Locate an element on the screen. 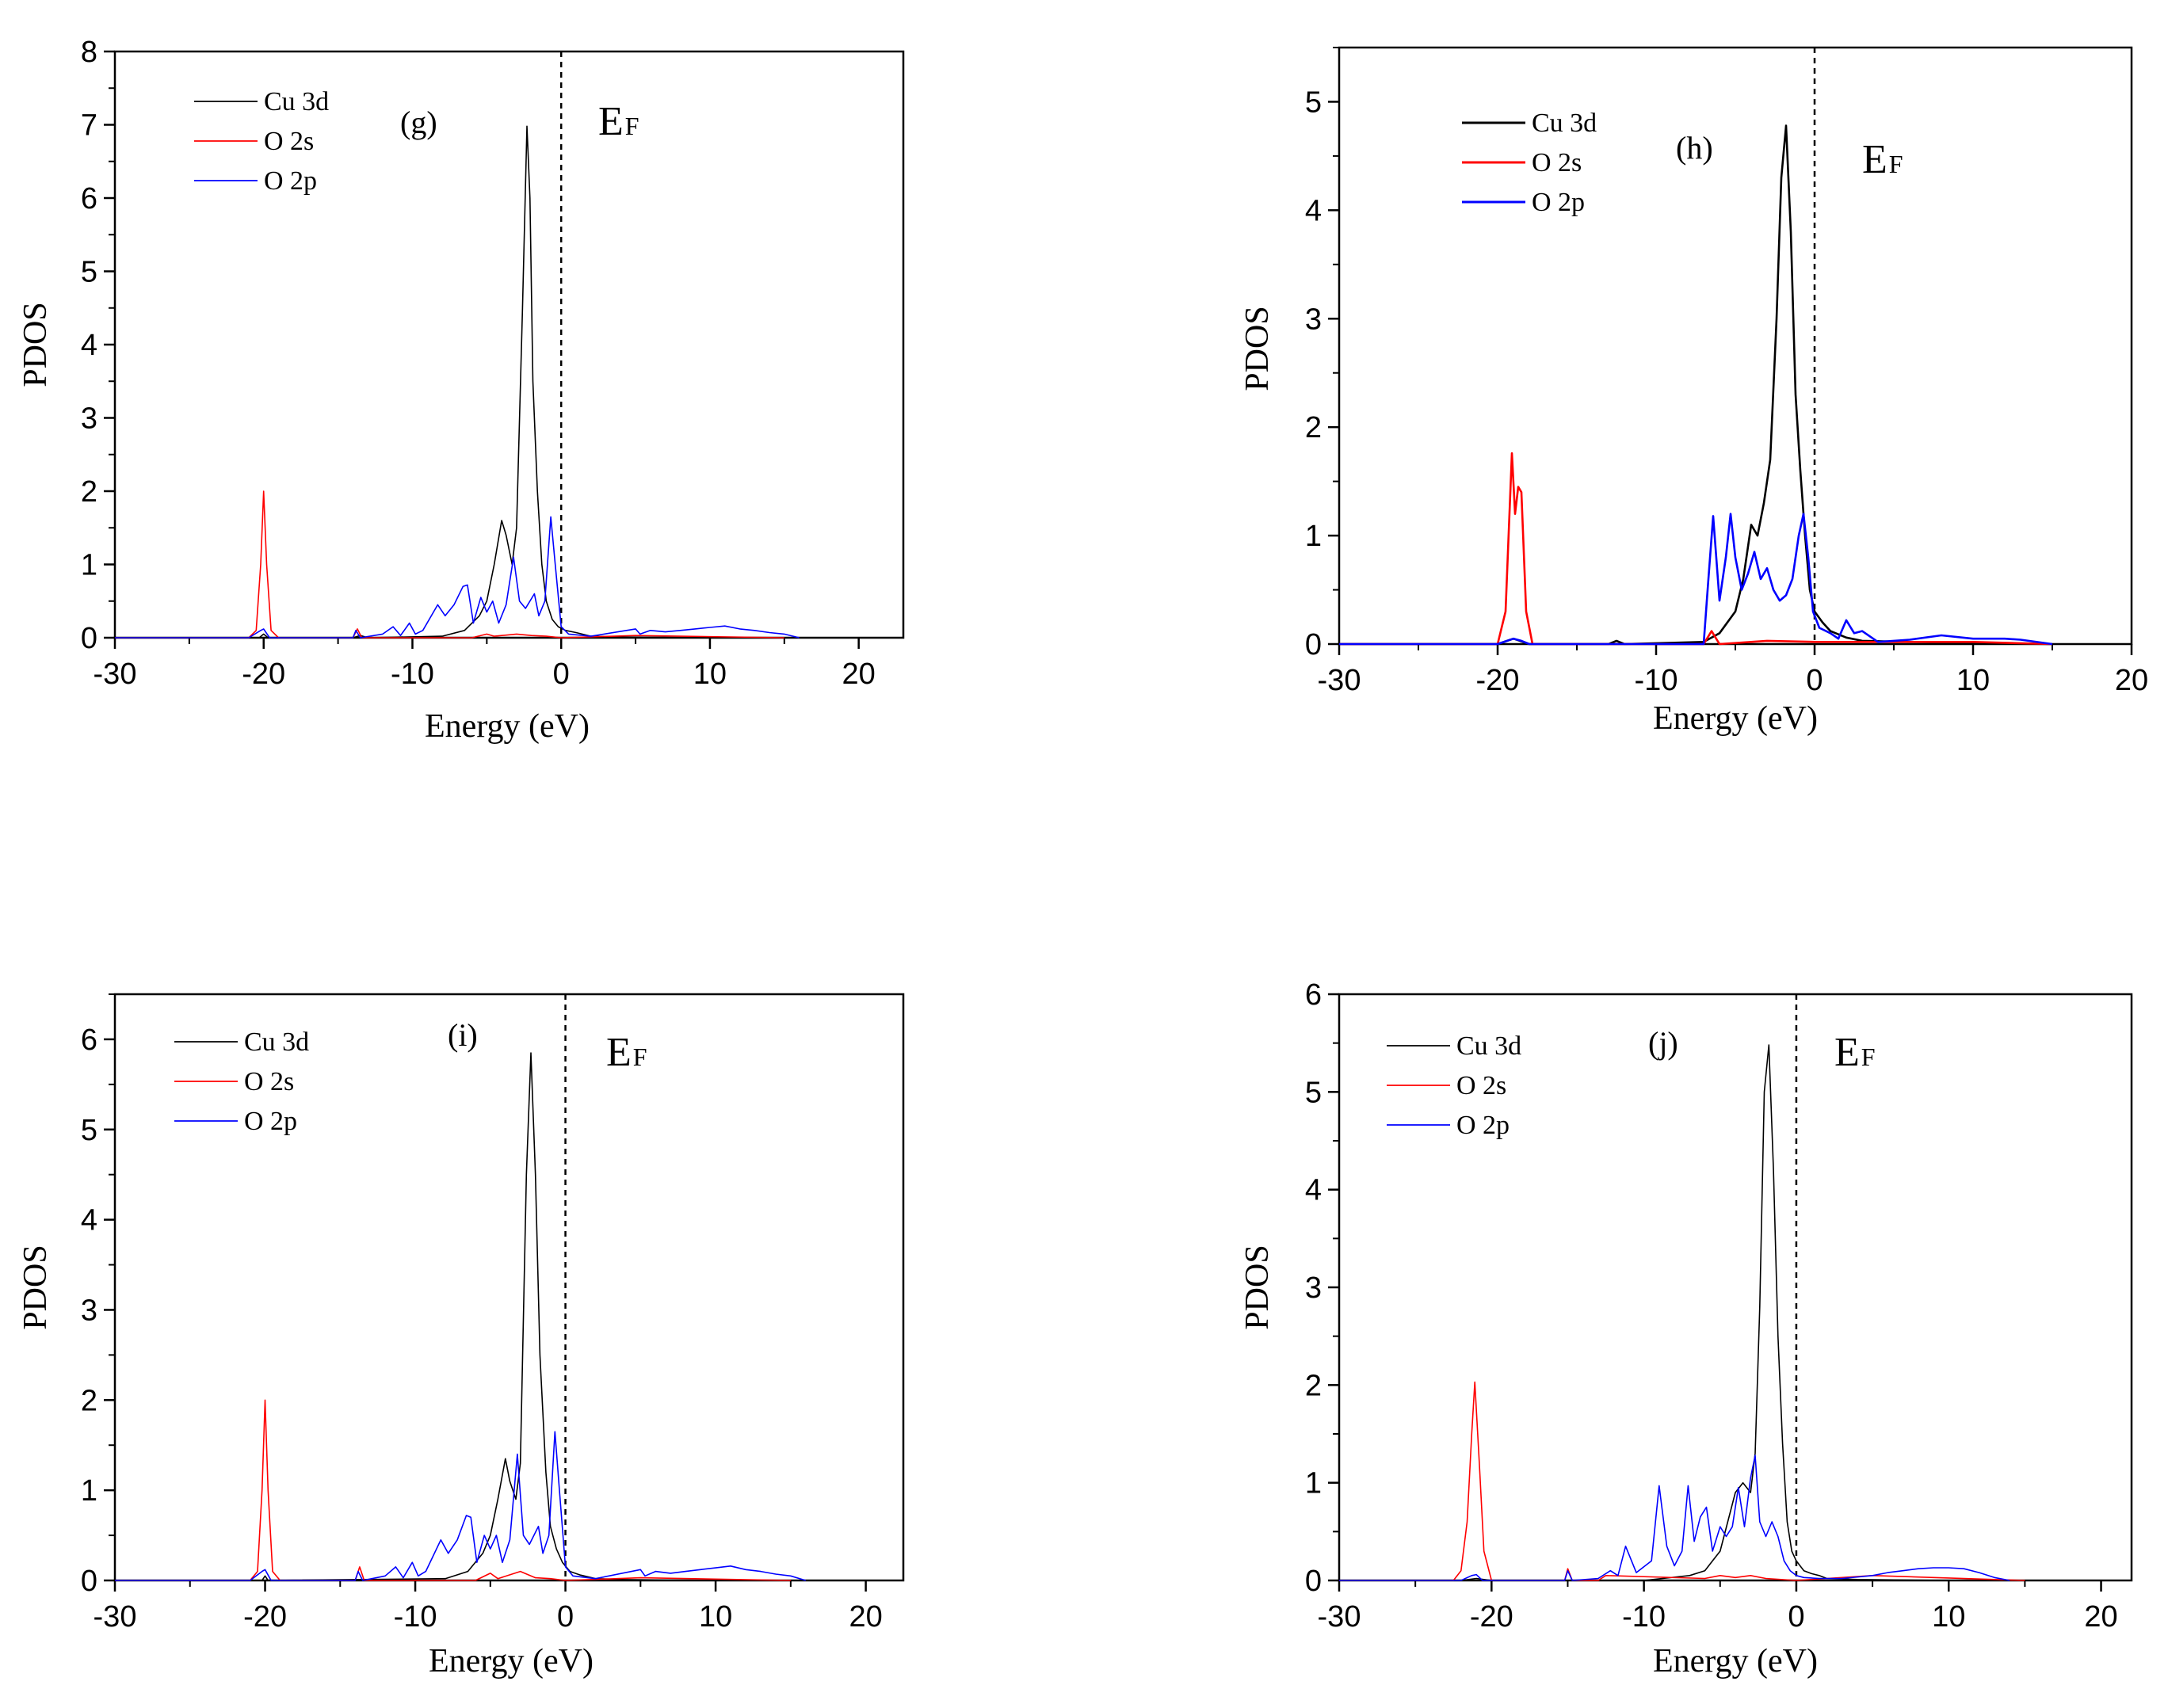  panel-label: (i) is located at coordinates (463, 1035).